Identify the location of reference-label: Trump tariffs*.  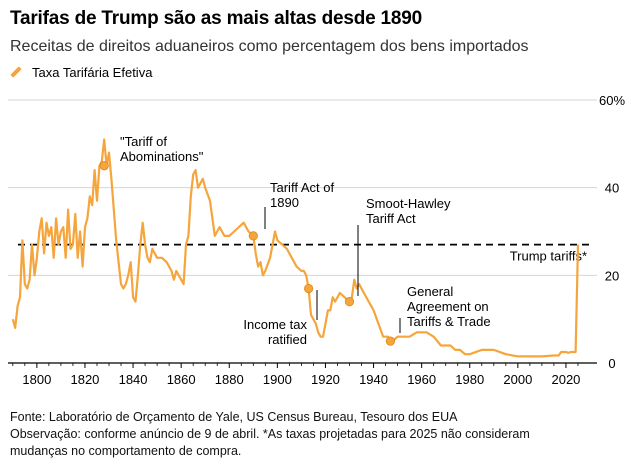
(548, 256).